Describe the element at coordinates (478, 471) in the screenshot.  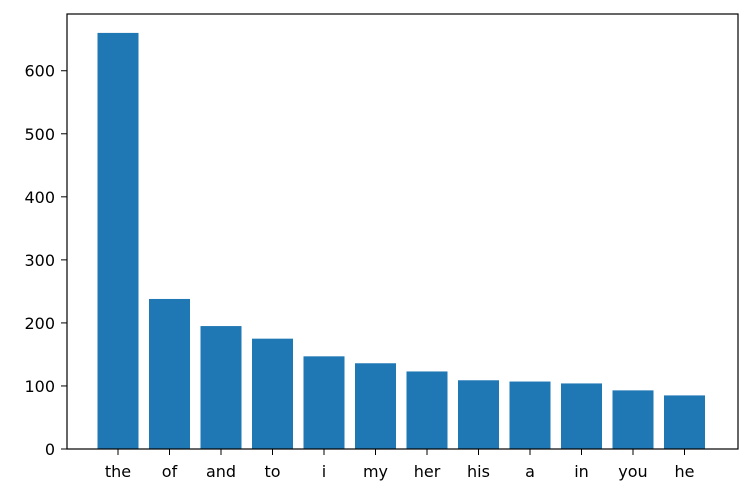
I see `x-tick-label: his` at that location.